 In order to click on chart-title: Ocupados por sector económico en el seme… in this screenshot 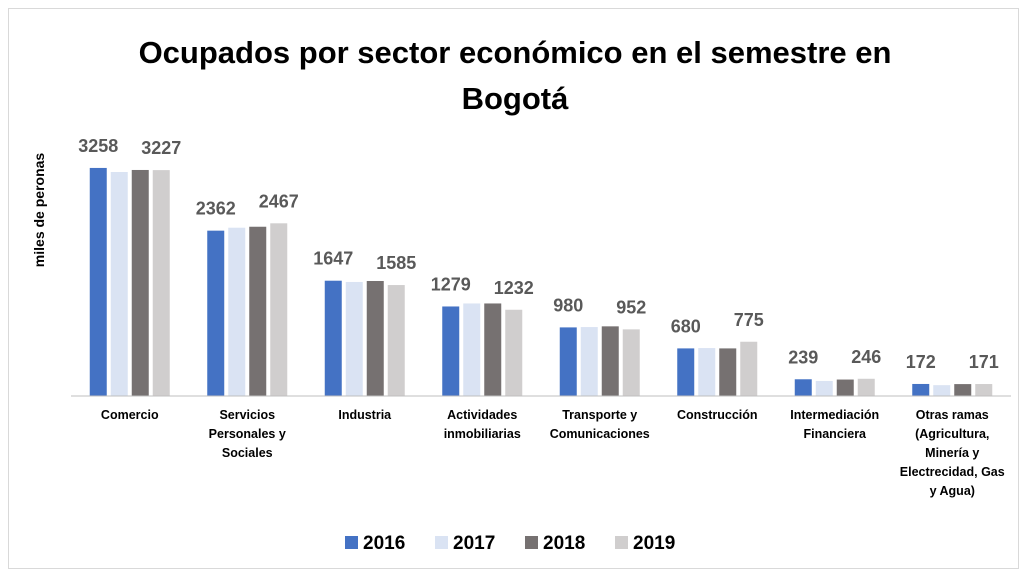, I will do `click(515, 75)`.